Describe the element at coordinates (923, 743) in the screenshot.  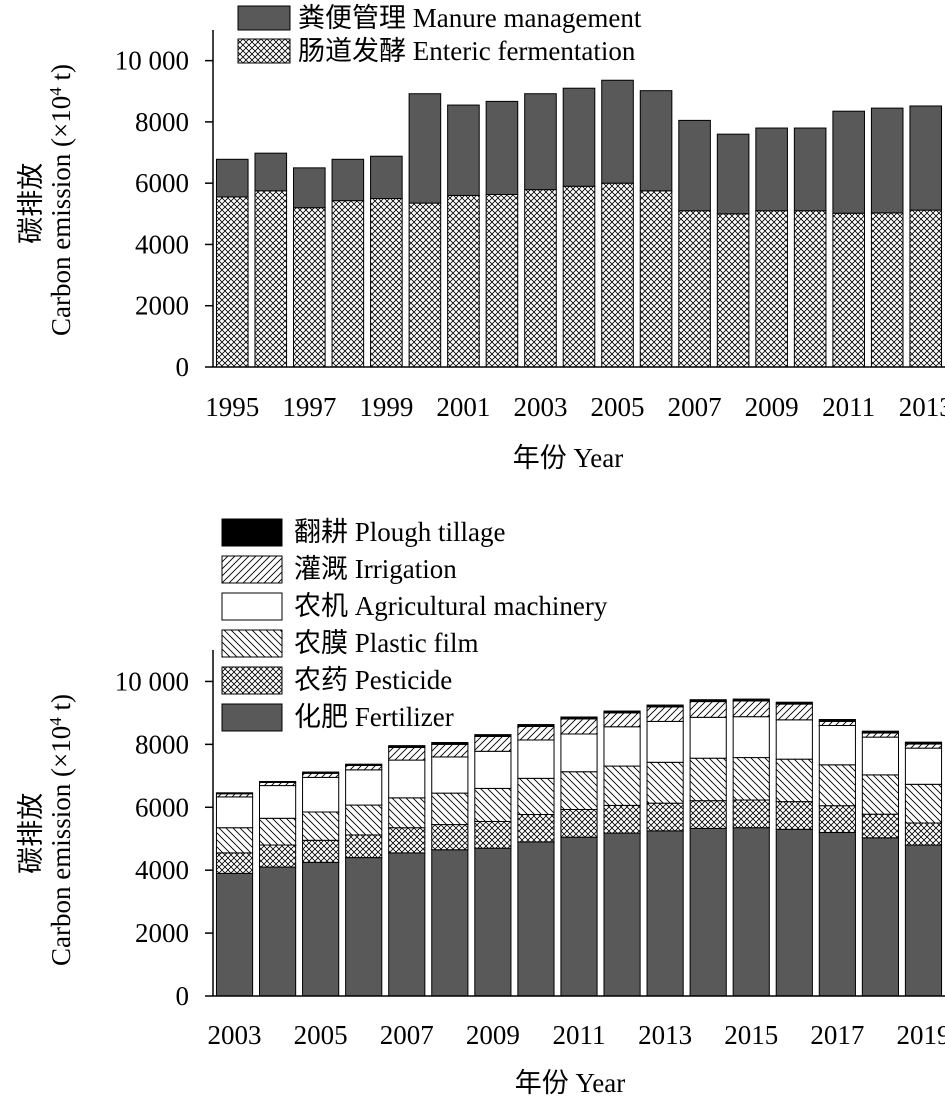
I see `chart-2-bar-plough-tillage-2019` at that location.